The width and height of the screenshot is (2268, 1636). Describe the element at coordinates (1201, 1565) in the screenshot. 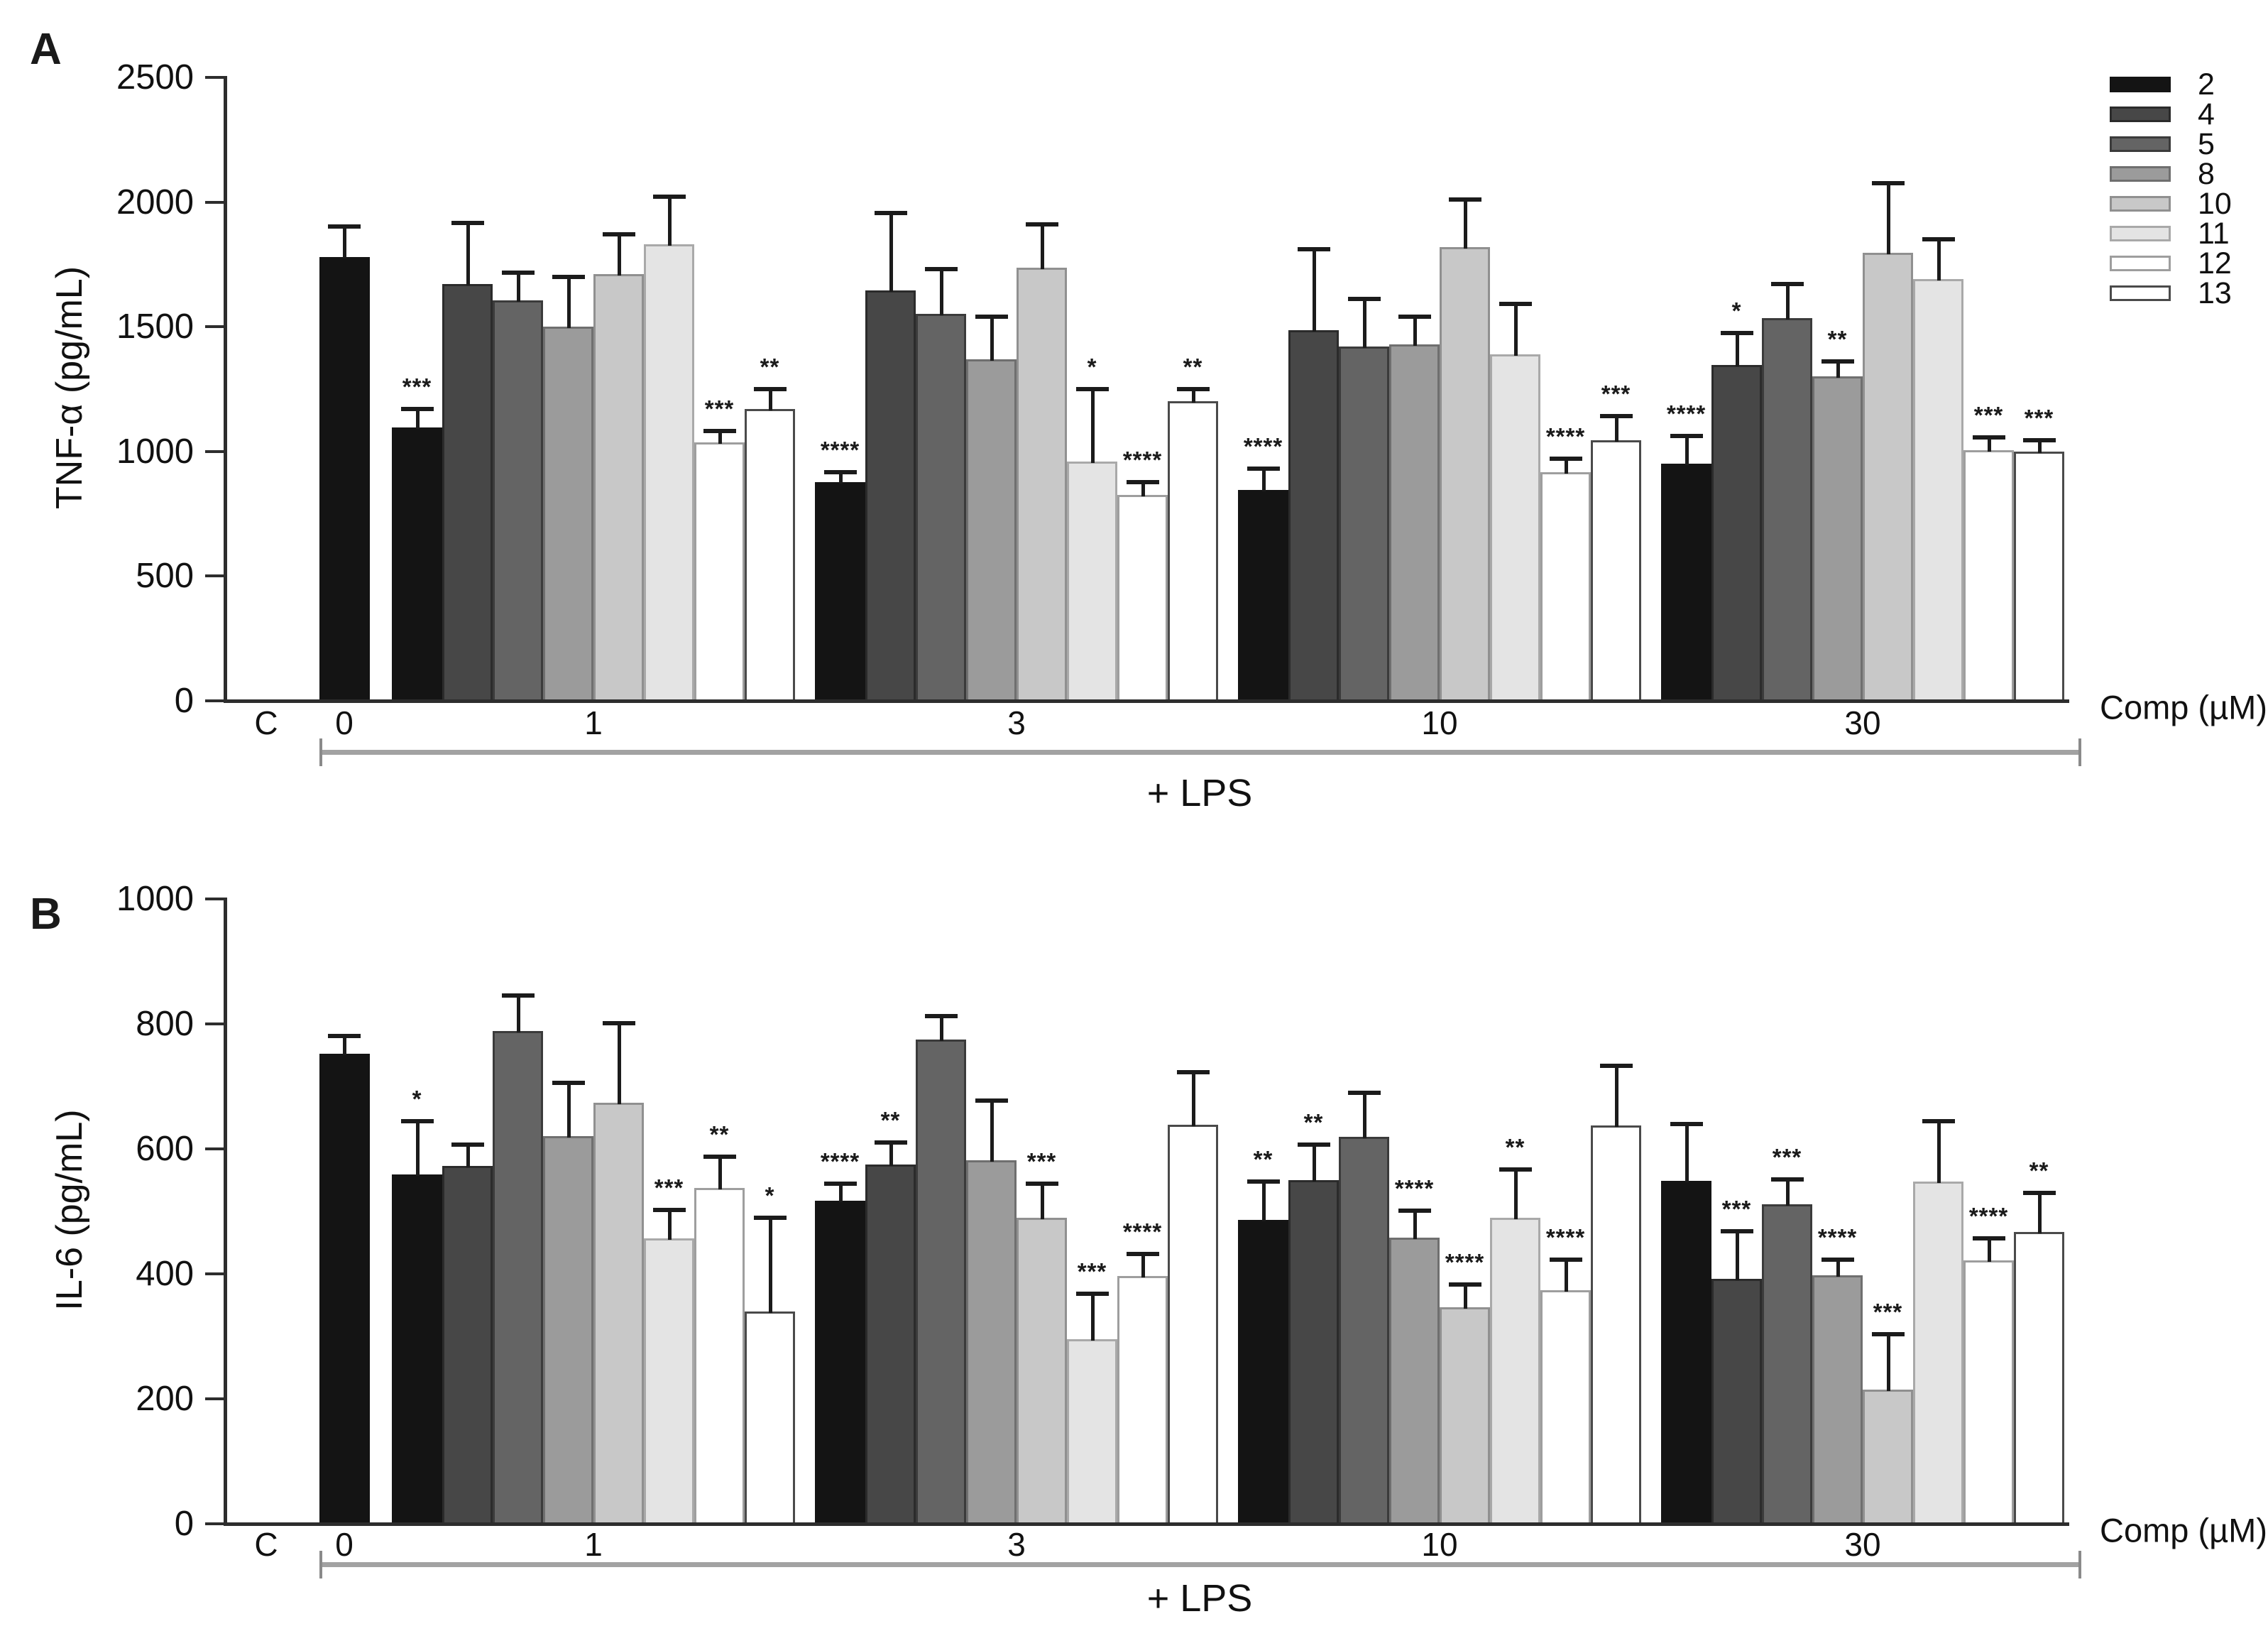

I see `lps-bracket` at that location.